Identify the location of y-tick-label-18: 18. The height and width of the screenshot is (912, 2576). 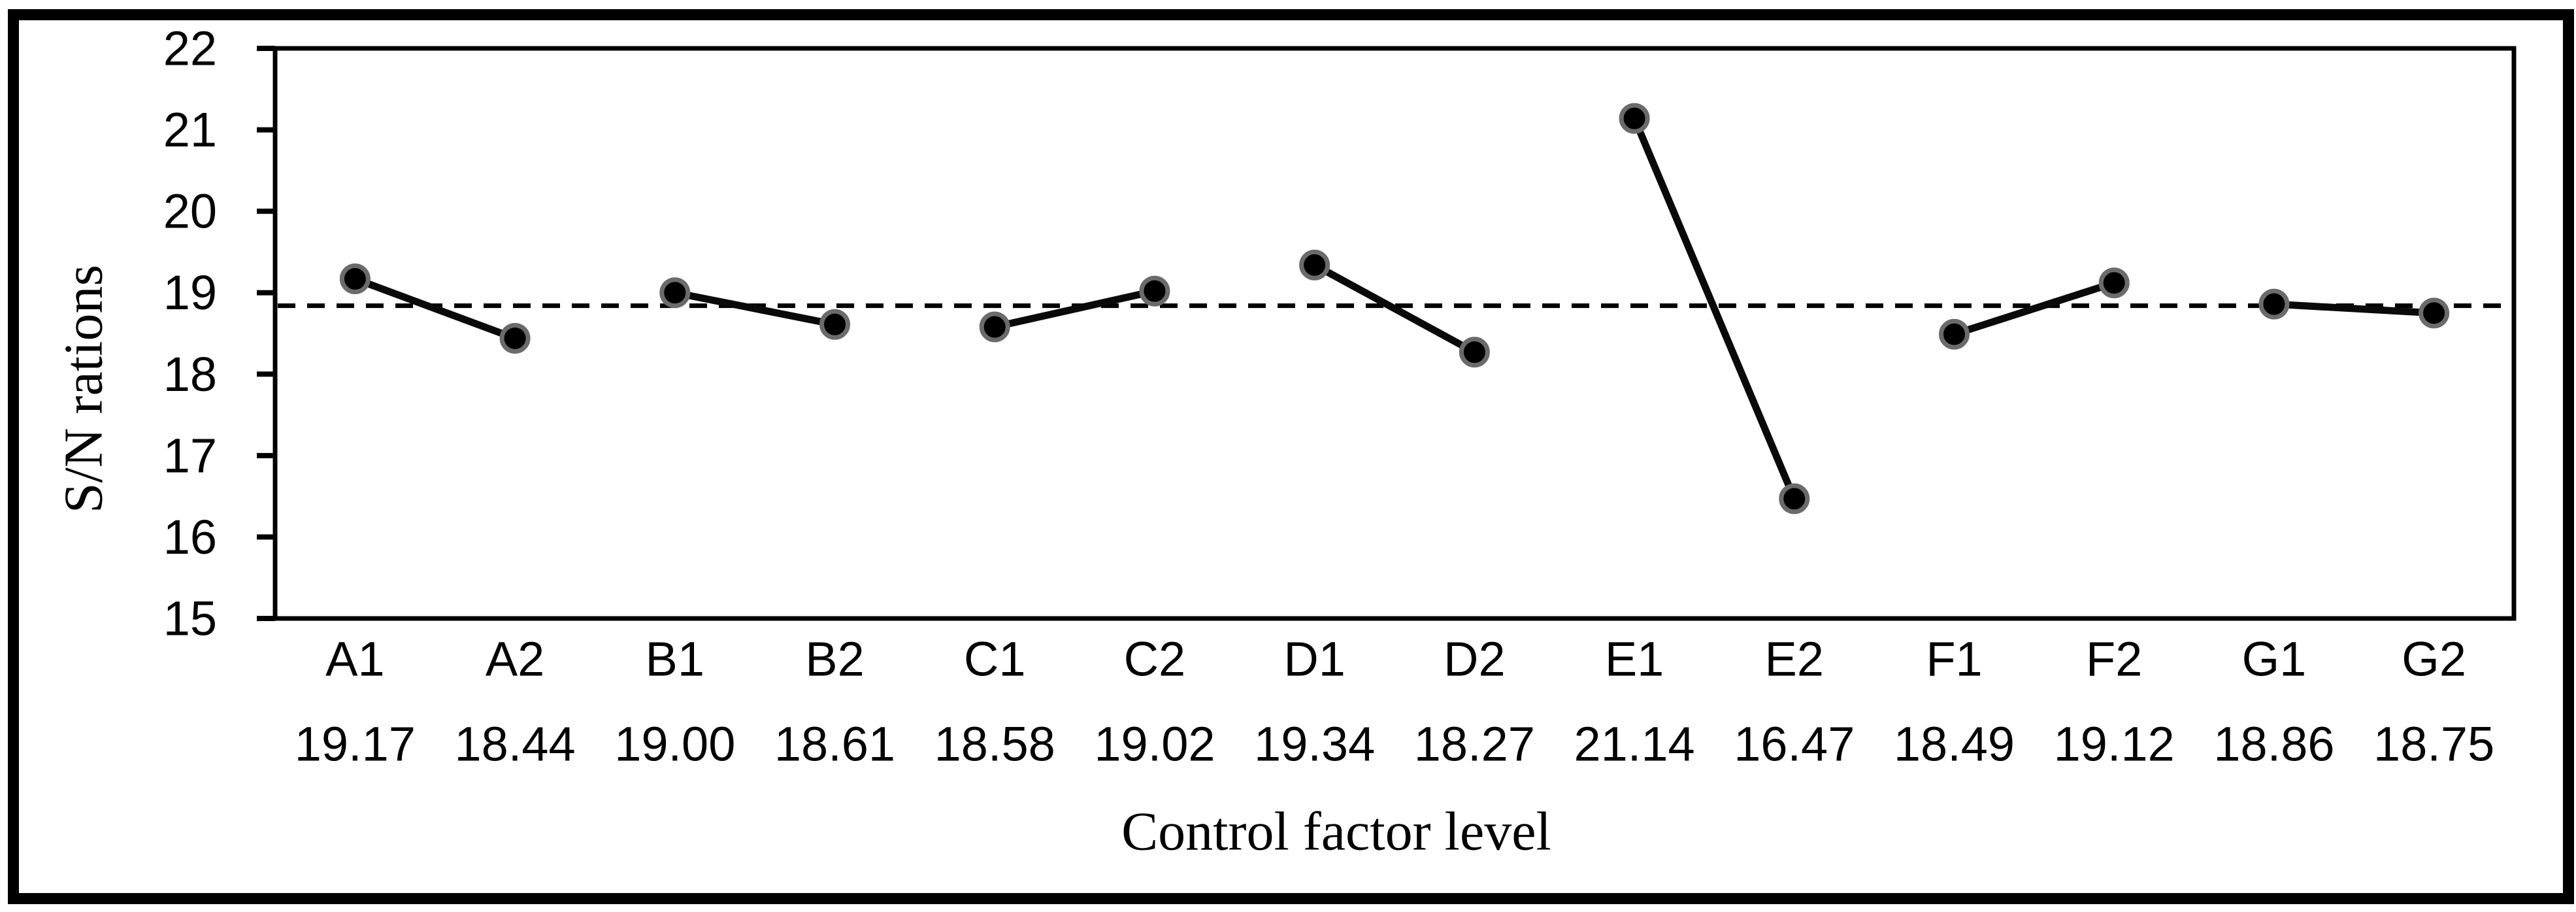
(190, 374).